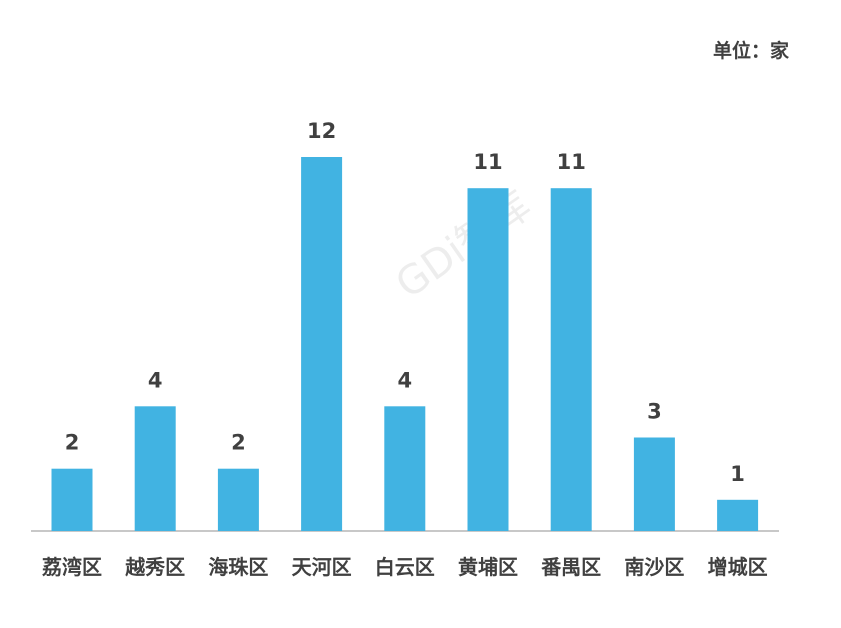 This screenshot has height=628, width=841. I want to click on category-label-5: 白云区, so click(405, 567).